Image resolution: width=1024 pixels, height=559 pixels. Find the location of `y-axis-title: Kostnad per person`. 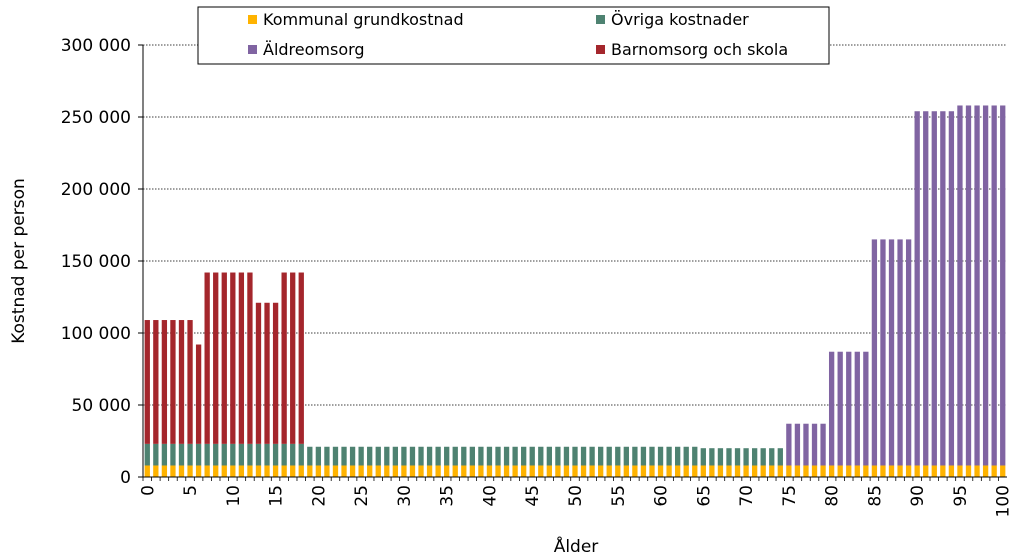

y-axis-title: Kostnad per person is located at coordinates (19, 261).